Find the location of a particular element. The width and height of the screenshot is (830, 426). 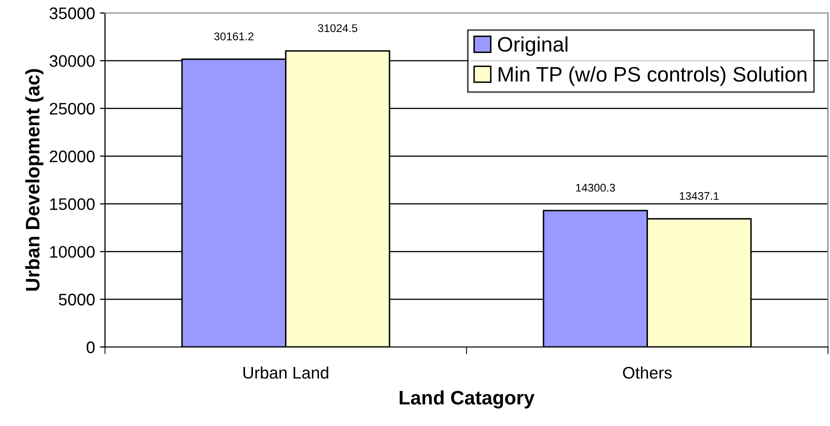

data-label: 13437.1 is located at coordinates (699, 196).